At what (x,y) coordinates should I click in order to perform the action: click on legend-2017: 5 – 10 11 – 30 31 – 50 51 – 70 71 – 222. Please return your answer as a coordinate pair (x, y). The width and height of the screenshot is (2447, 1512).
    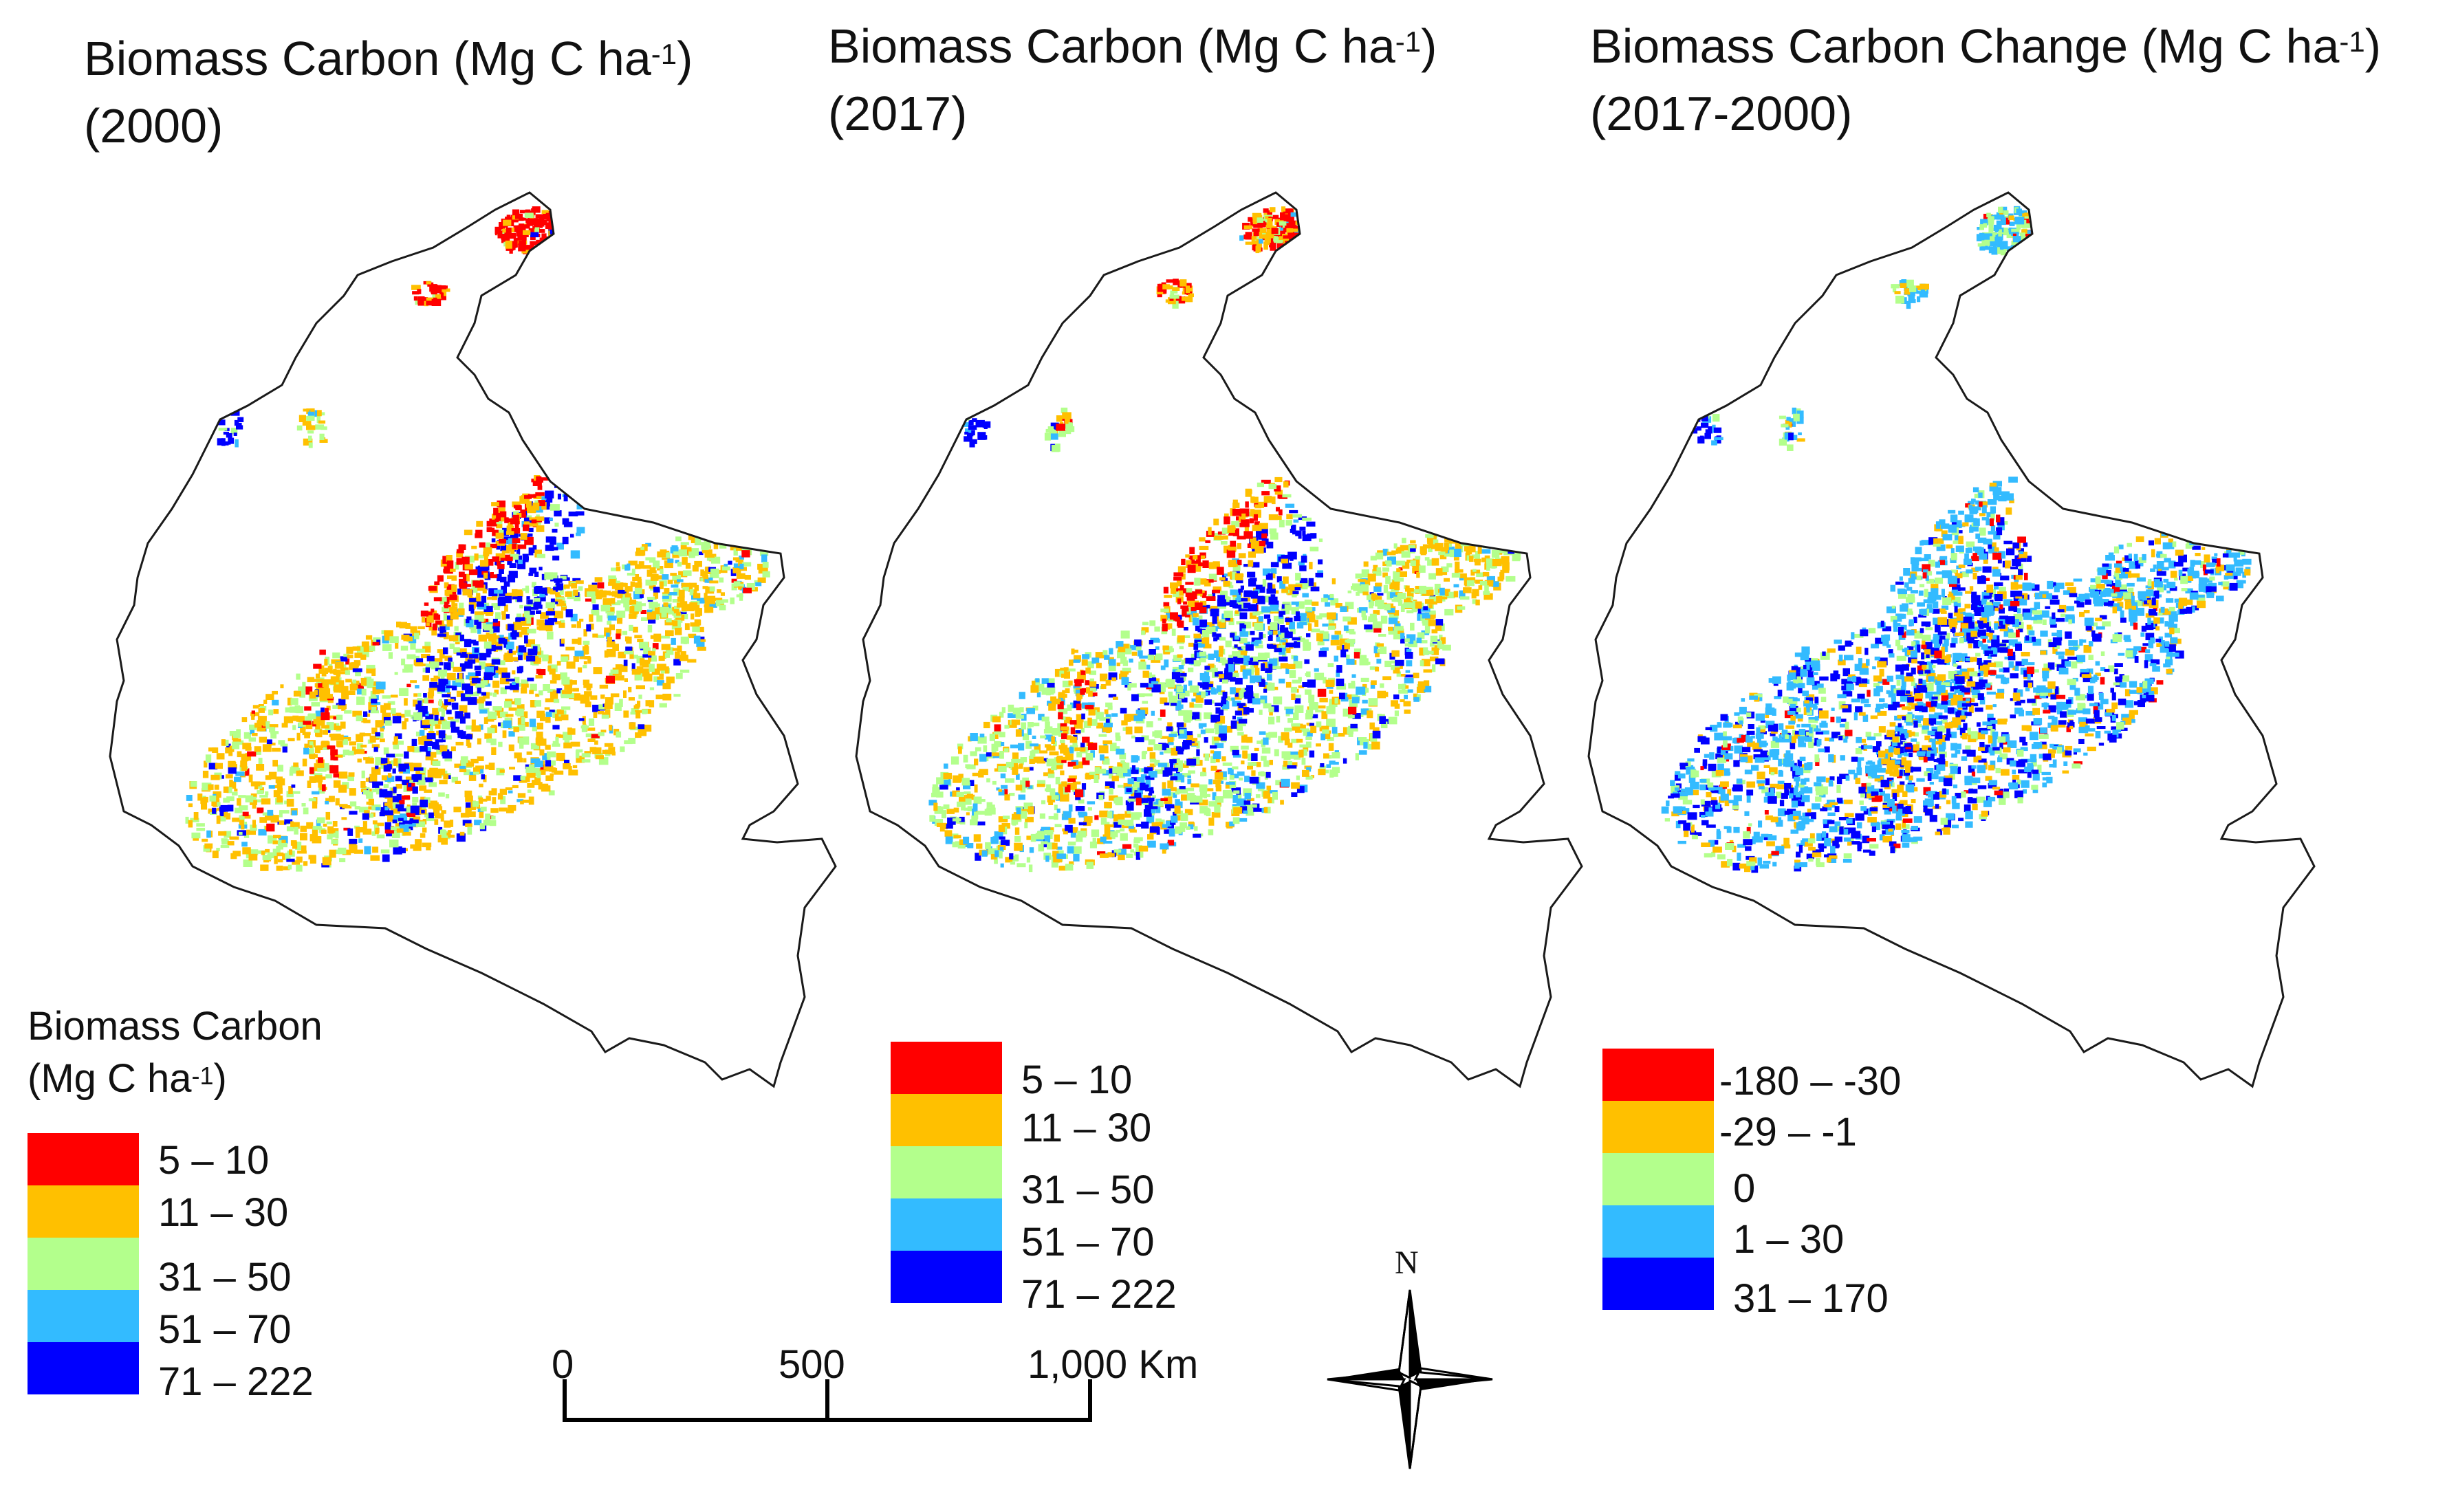
    Looking at the image, I should click on (1083, 1186).